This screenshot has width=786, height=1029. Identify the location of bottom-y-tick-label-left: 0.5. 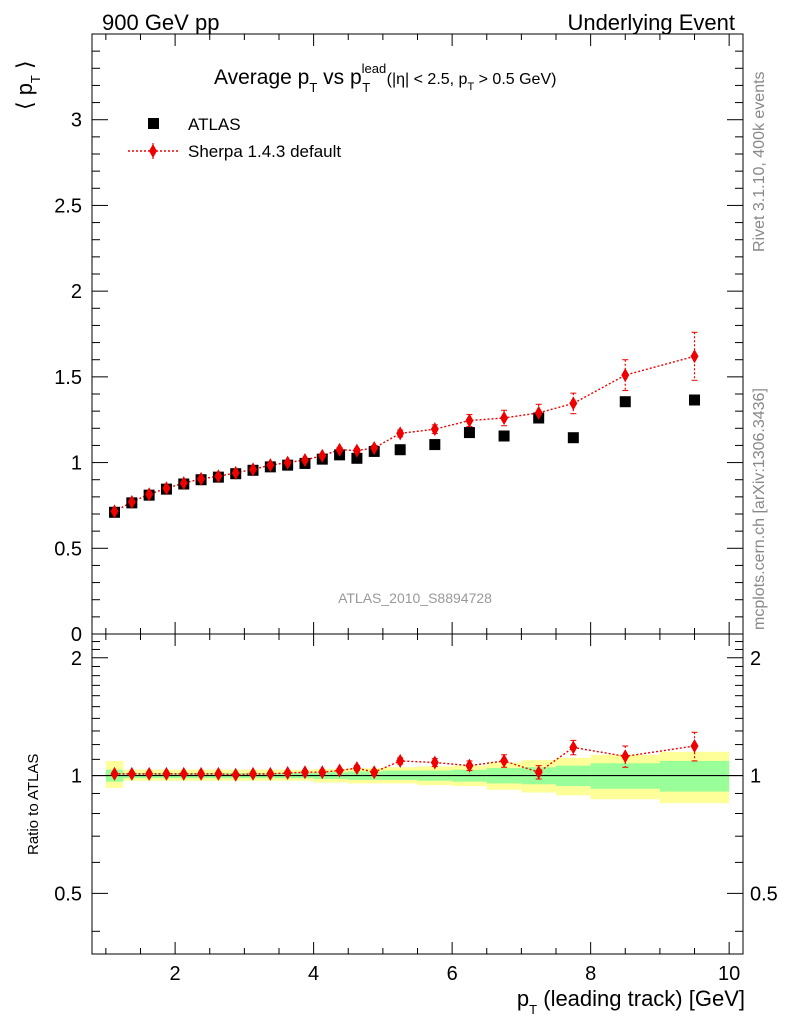
(68, 894).